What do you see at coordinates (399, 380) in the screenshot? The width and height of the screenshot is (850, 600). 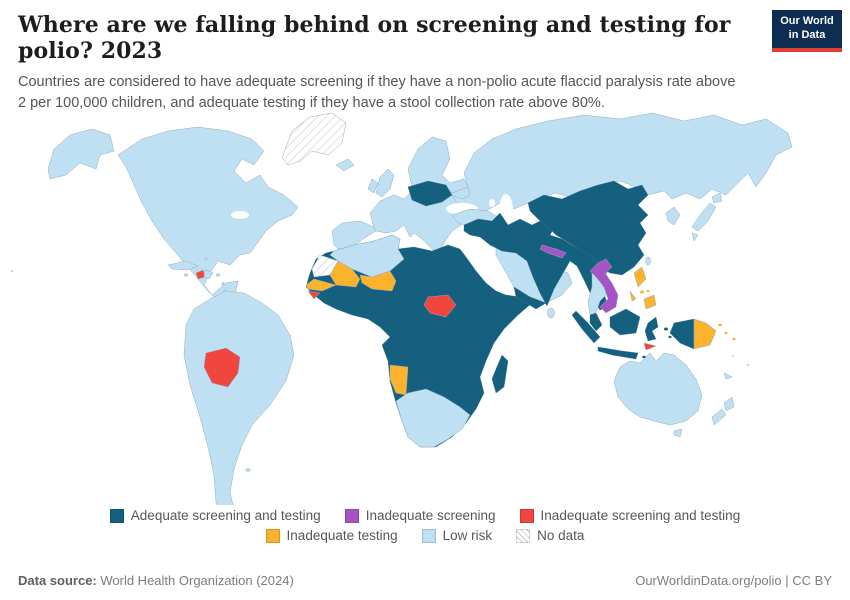 I see `region-namibia` at bounding box center [399, 380].